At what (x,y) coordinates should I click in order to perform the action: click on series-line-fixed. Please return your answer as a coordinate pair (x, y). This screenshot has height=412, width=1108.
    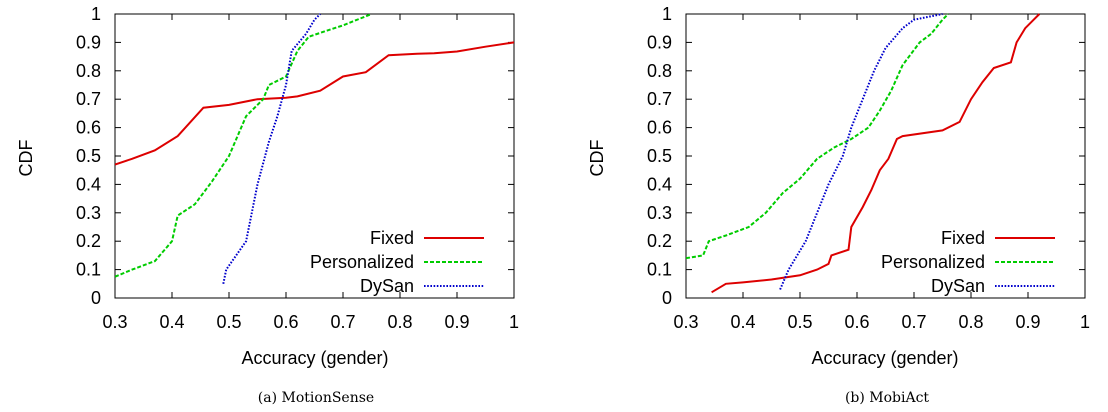
    Looking at the image, I should click on (314, 103).